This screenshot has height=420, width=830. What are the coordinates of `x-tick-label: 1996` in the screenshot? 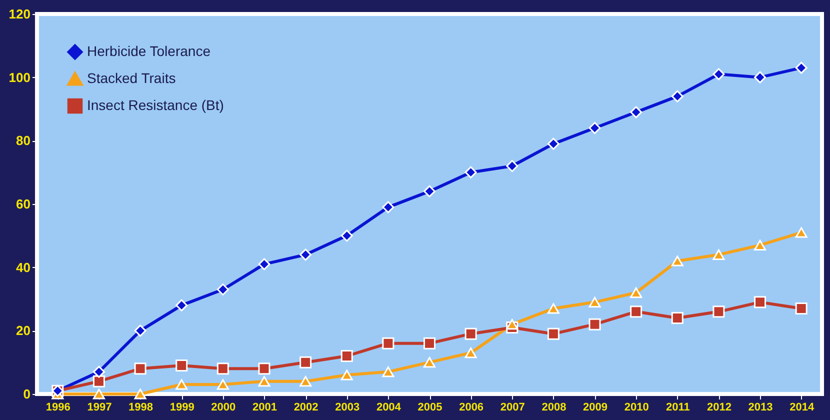 It's located at (58, 408).